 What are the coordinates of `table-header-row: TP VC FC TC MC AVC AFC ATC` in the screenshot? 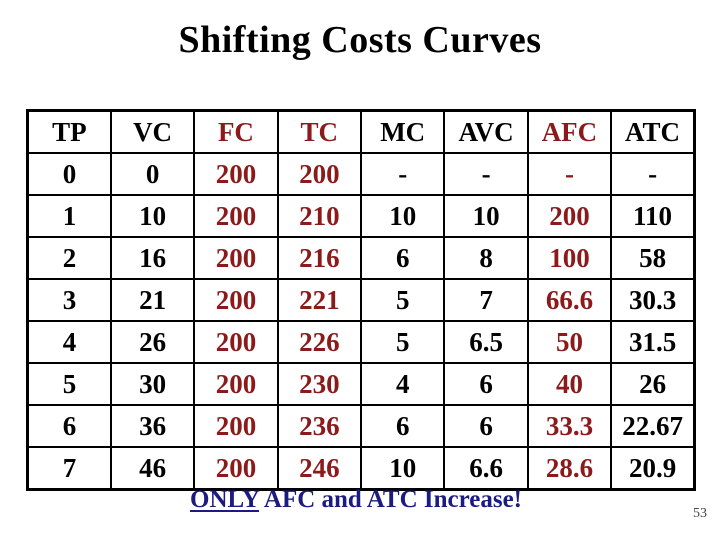 It's located at (361, 131).